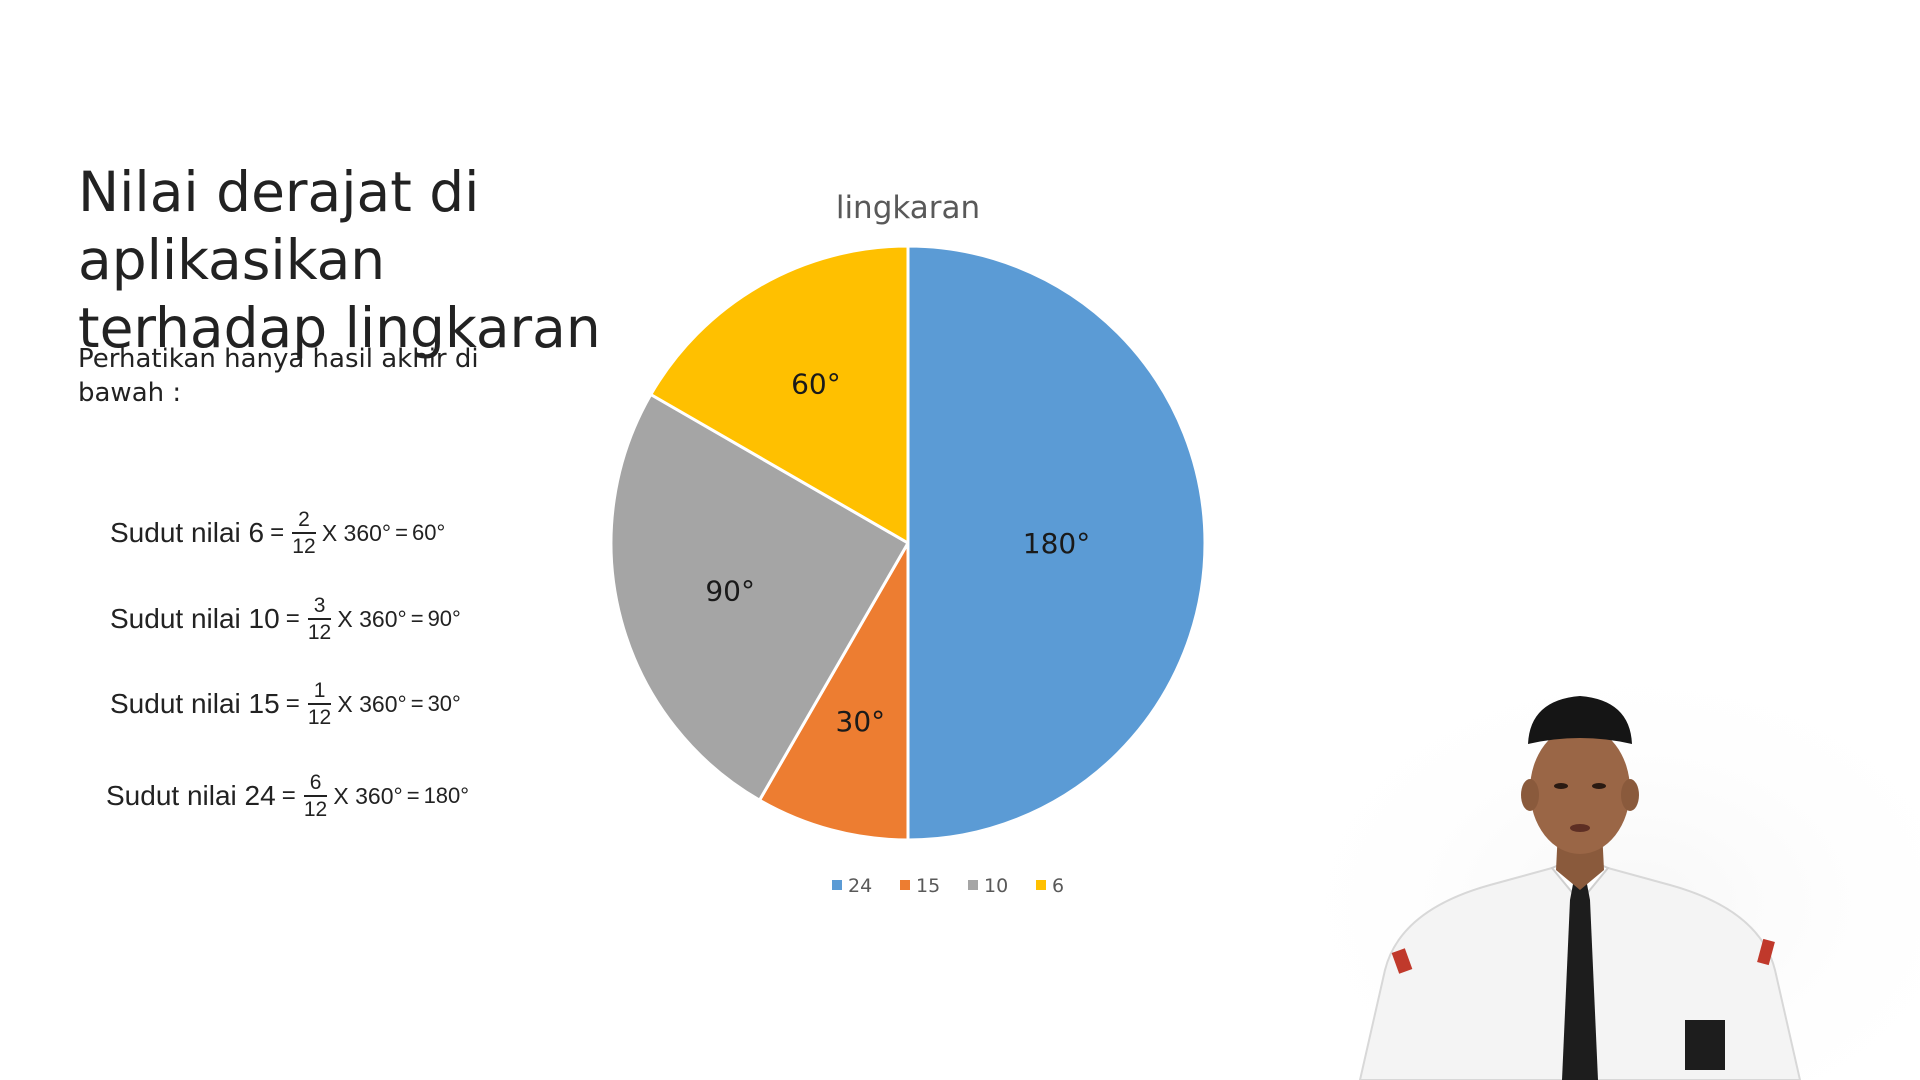 The image size is (1920, 1080). I want to click on fraction-numerator: 1, so click(319, 692).